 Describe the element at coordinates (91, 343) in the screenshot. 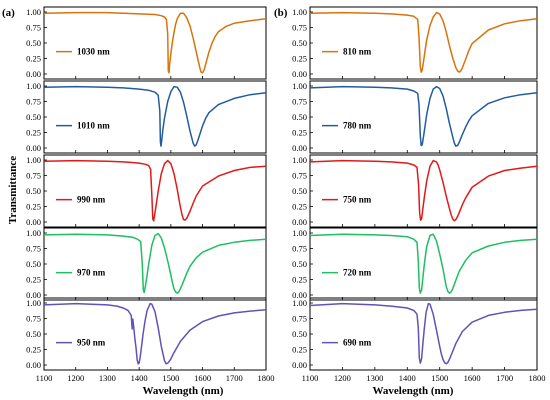

I see `legend-label: 950 nm` at that location.